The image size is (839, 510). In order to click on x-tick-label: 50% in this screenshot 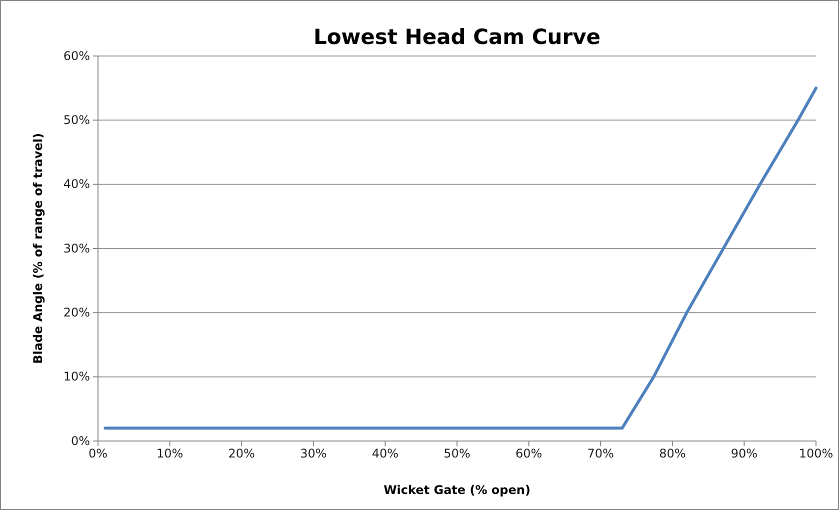, I will do `click(457, 453)`.